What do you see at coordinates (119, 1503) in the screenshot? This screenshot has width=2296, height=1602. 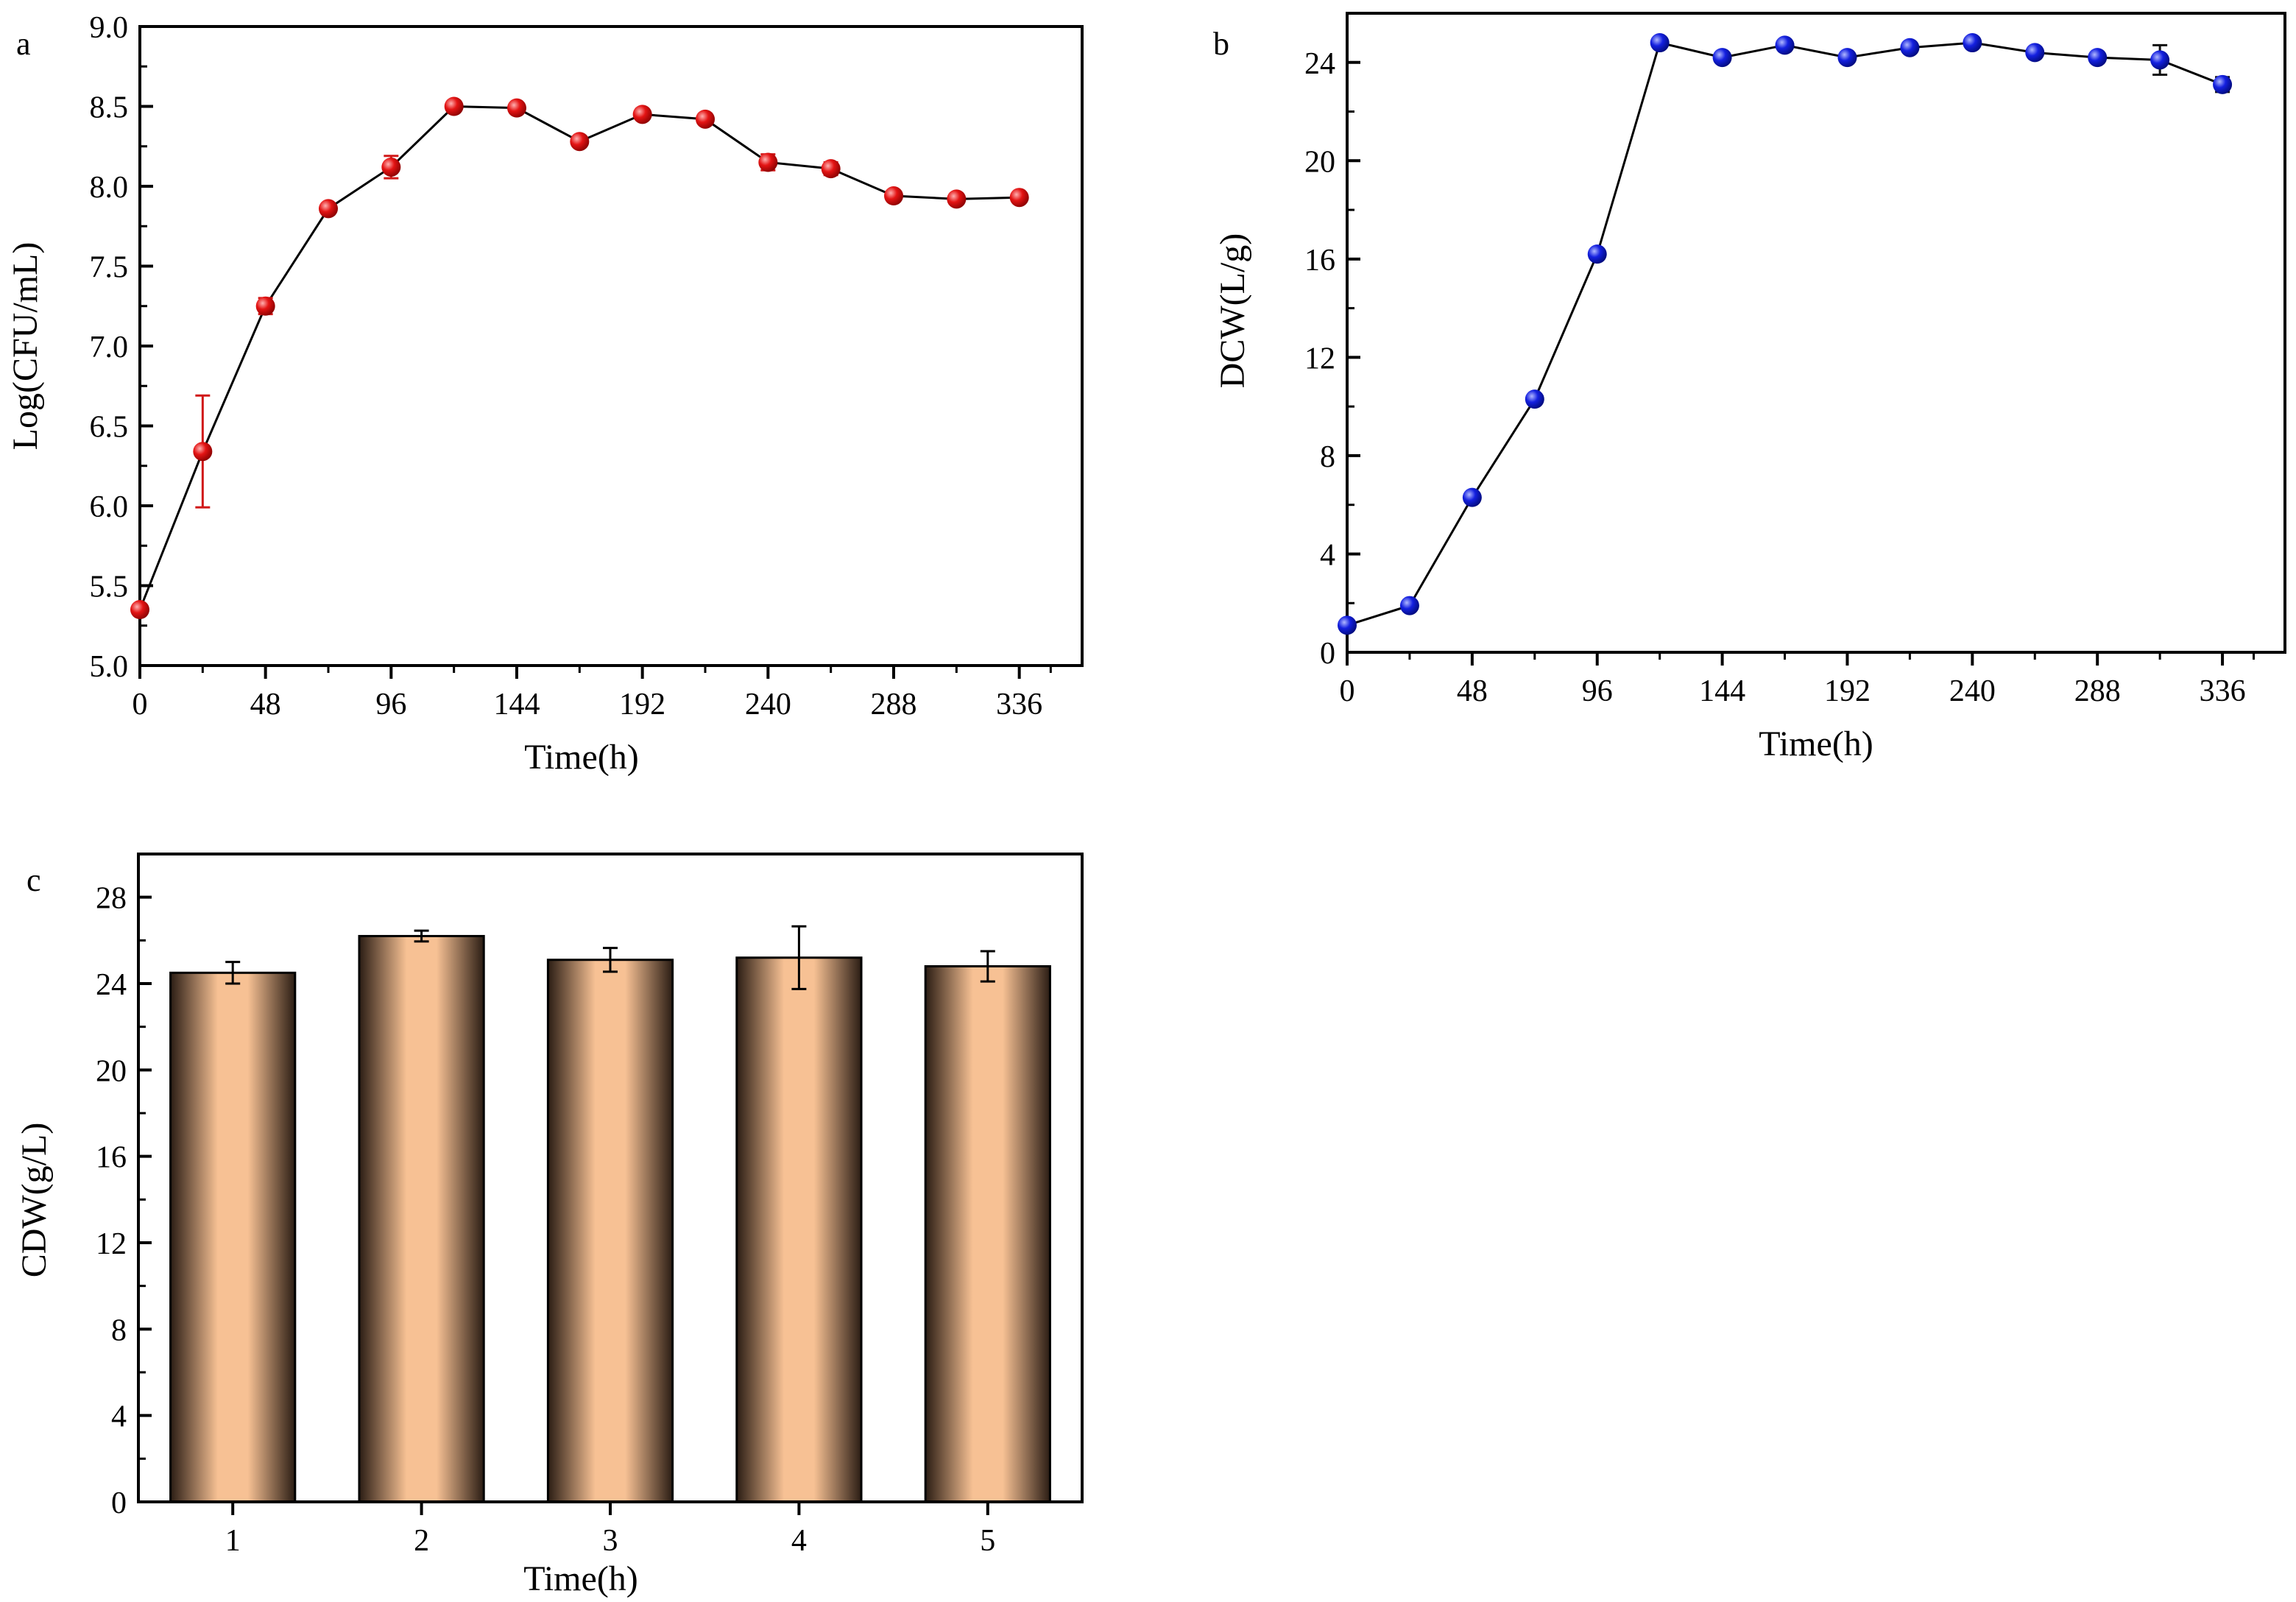 I see `c-y-tick-label: 0` at bounding box center [119, 1503].